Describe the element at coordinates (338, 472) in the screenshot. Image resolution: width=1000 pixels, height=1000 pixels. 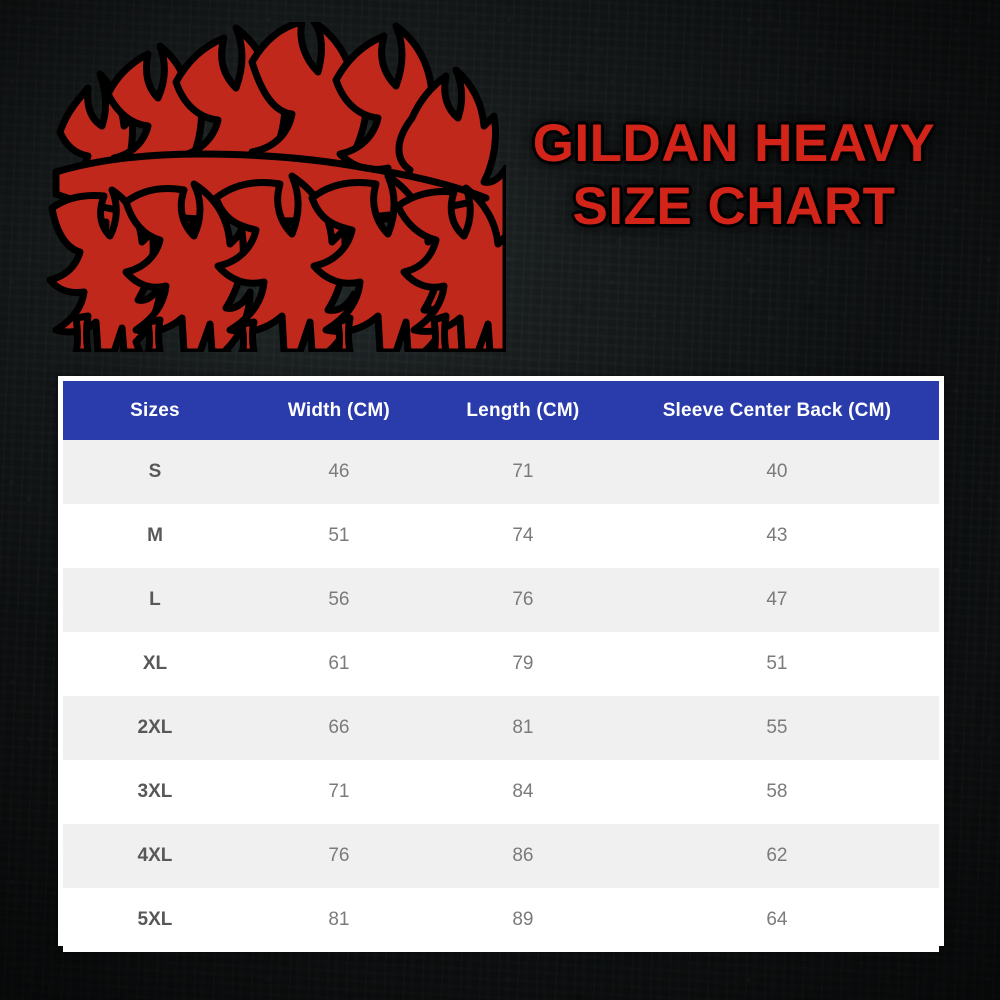
I see `cell-width: 46` at that location.